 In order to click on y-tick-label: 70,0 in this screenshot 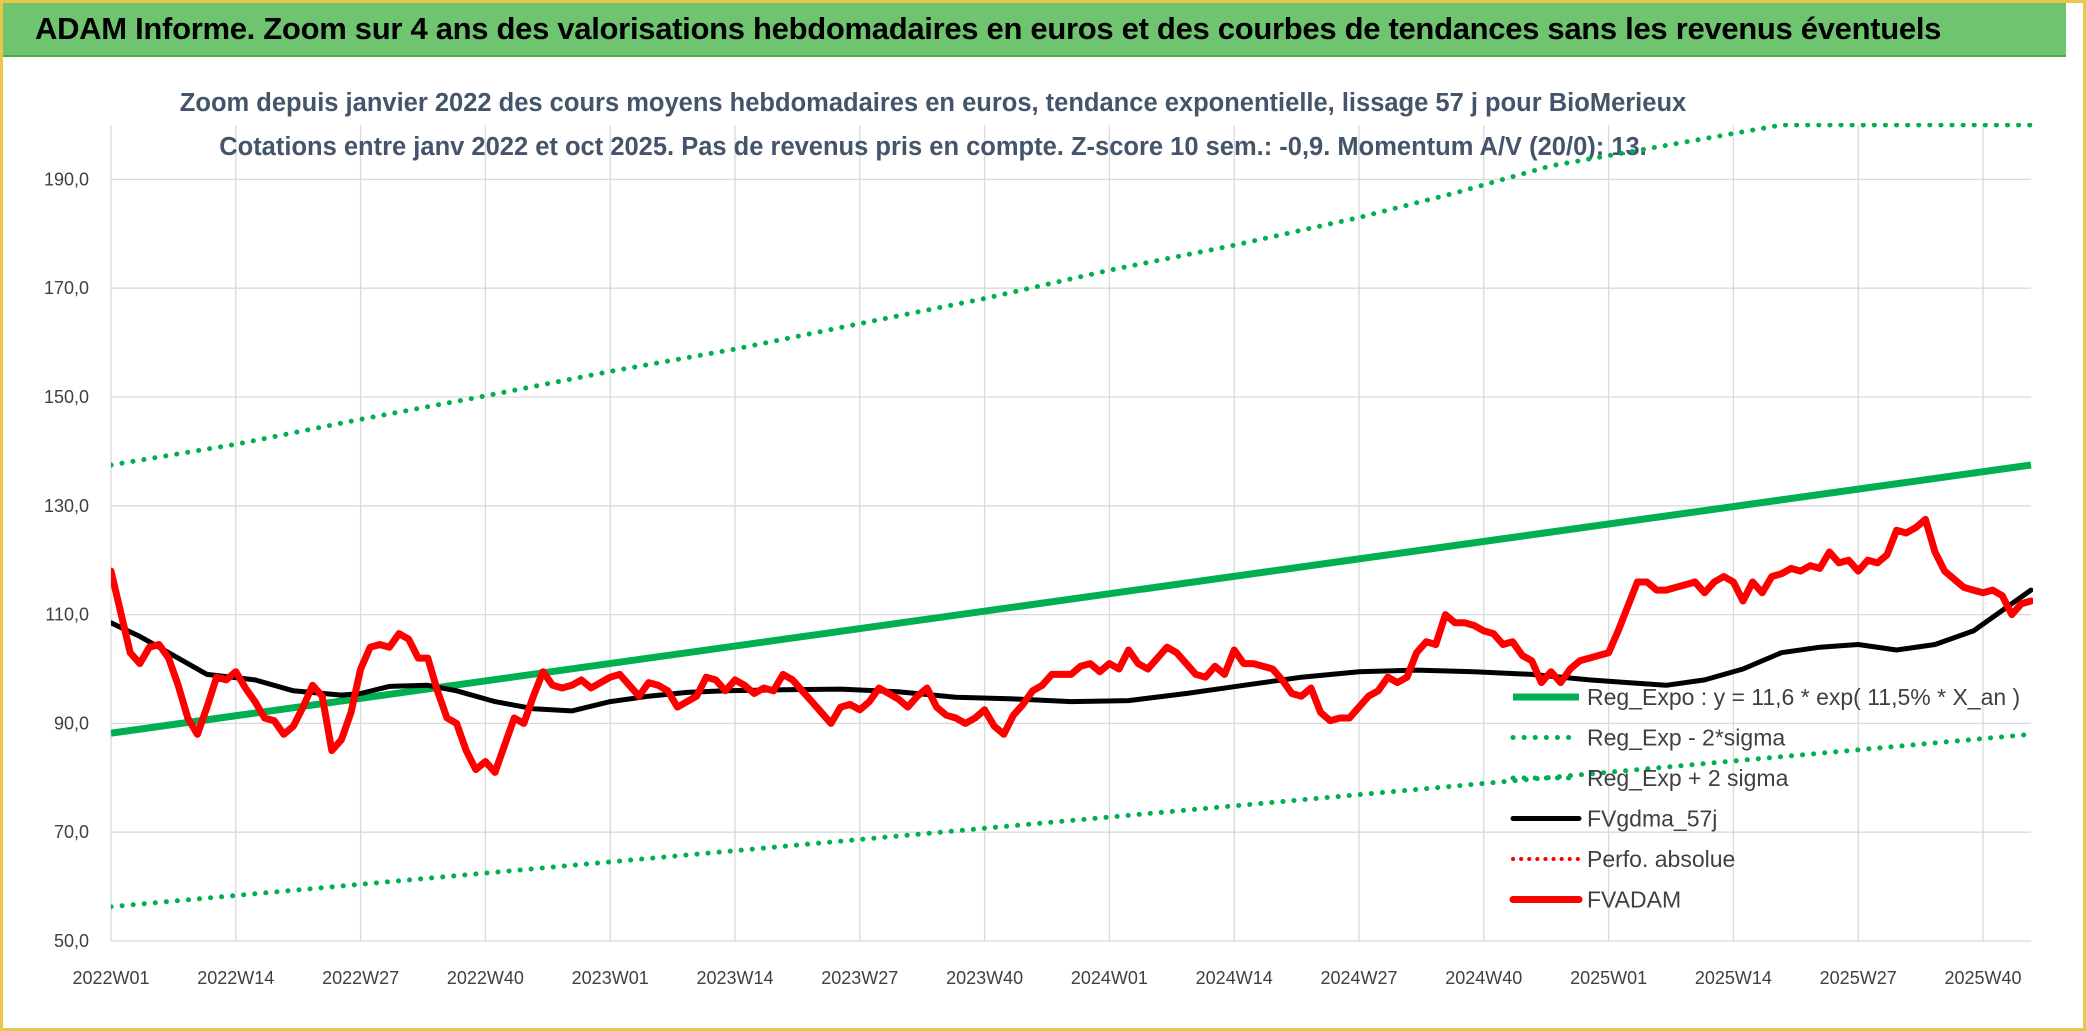, I will do `click(71, 832)`.